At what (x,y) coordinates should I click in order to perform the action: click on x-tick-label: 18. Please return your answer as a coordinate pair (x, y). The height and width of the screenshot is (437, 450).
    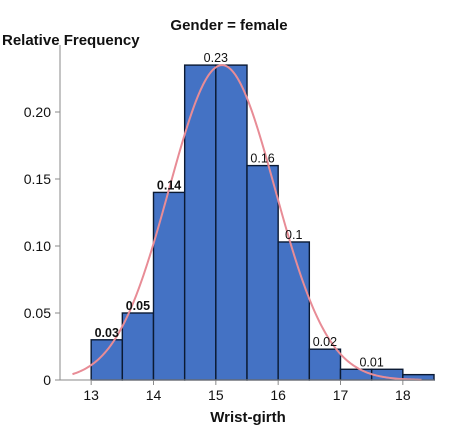
    Looking at the image, I should click on (403, 395).